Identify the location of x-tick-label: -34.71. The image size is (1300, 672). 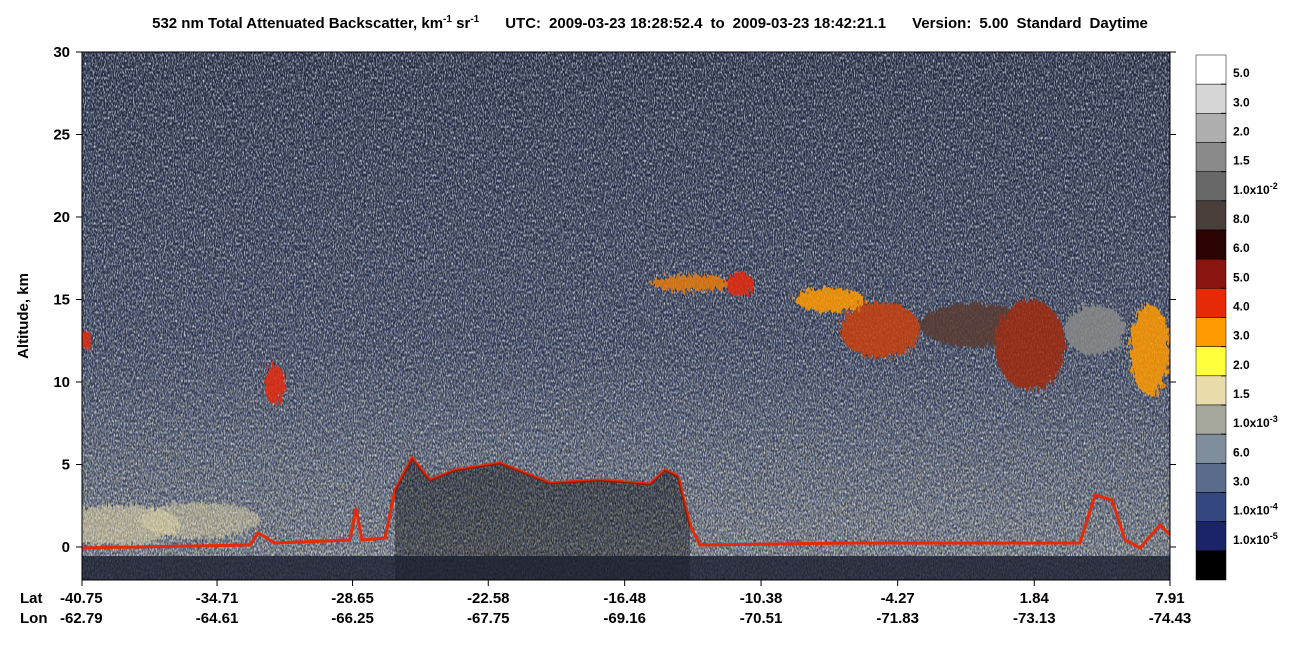
(217, 598).